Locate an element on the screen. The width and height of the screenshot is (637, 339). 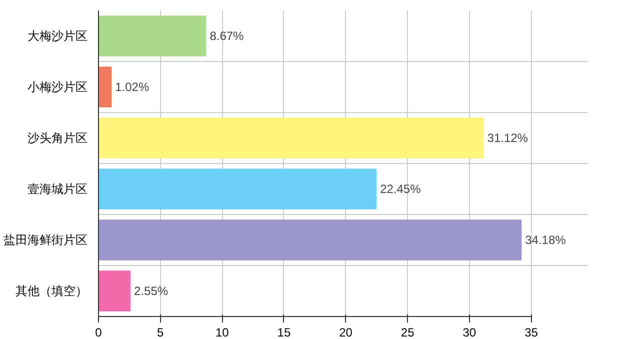
x-tick-label: 0 is located at coordinates (98, 332).